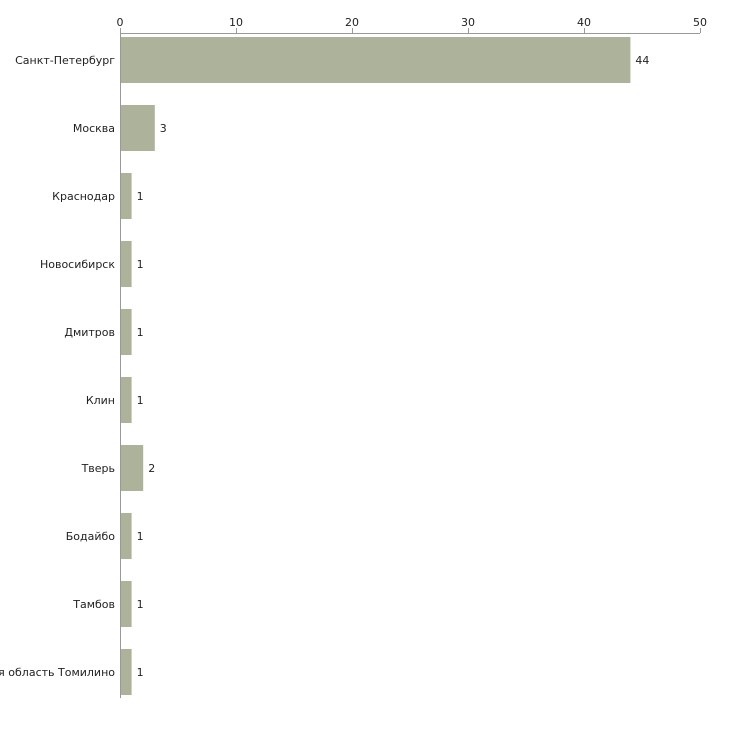 This screenshot has width=730, height=730. I want to click on data-label: 44, so click(642, 60).